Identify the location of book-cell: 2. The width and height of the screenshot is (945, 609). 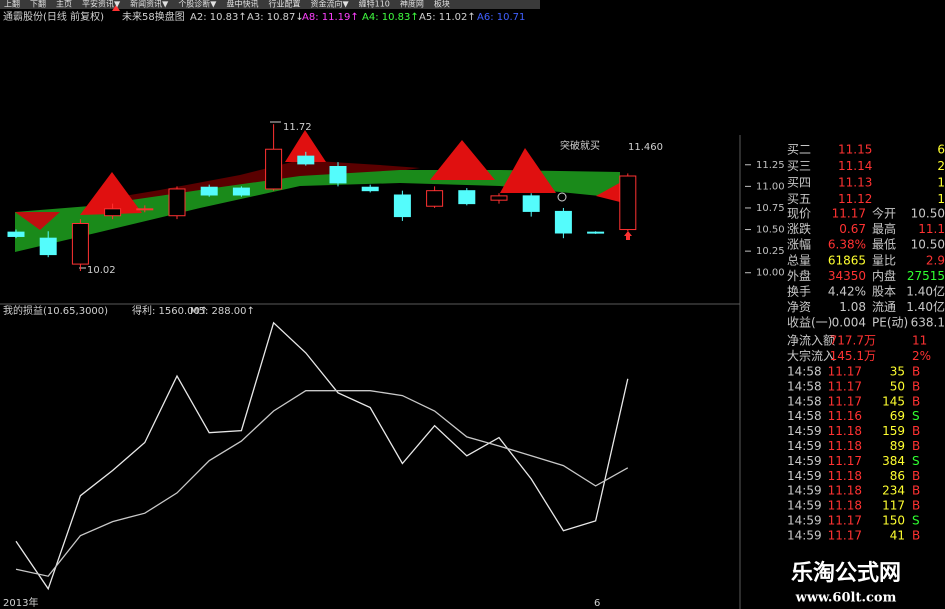
(941, 166).